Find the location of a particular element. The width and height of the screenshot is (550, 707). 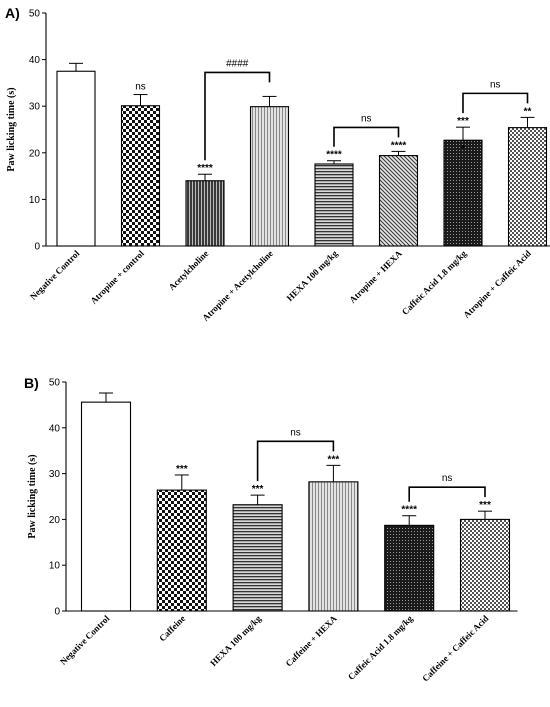

comparison-label: #### is located at coordinates (237, 63).